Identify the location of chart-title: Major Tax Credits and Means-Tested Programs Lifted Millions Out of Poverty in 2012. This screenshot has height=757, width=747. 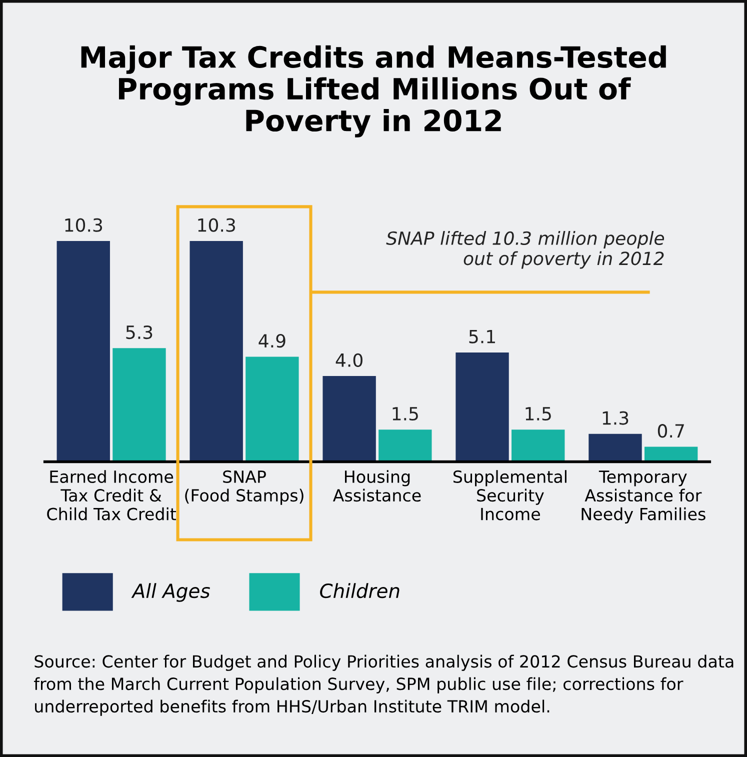
(373, 91).